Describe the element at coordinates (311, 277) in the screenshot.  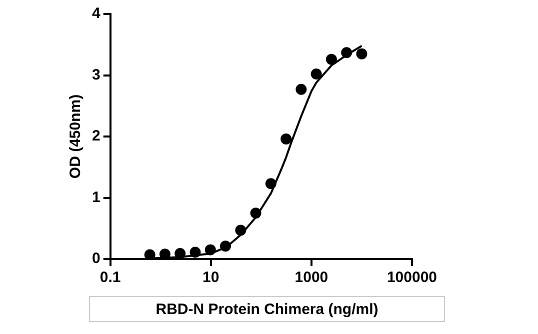
I see `x-tick-label: 1000` at that location.